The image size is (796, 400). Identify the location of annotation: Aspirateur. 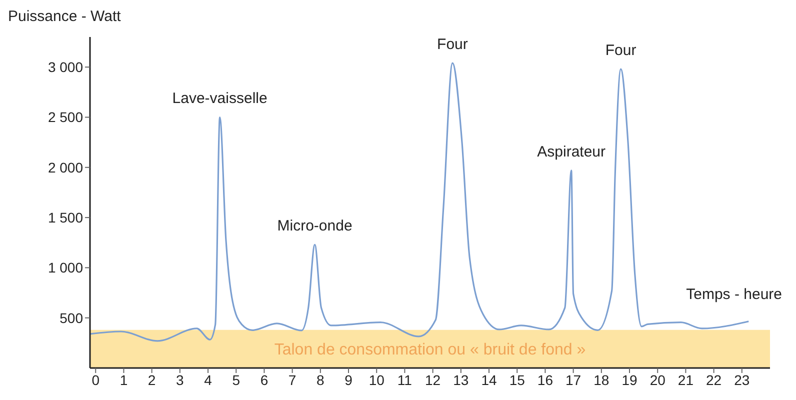
(571, 151).